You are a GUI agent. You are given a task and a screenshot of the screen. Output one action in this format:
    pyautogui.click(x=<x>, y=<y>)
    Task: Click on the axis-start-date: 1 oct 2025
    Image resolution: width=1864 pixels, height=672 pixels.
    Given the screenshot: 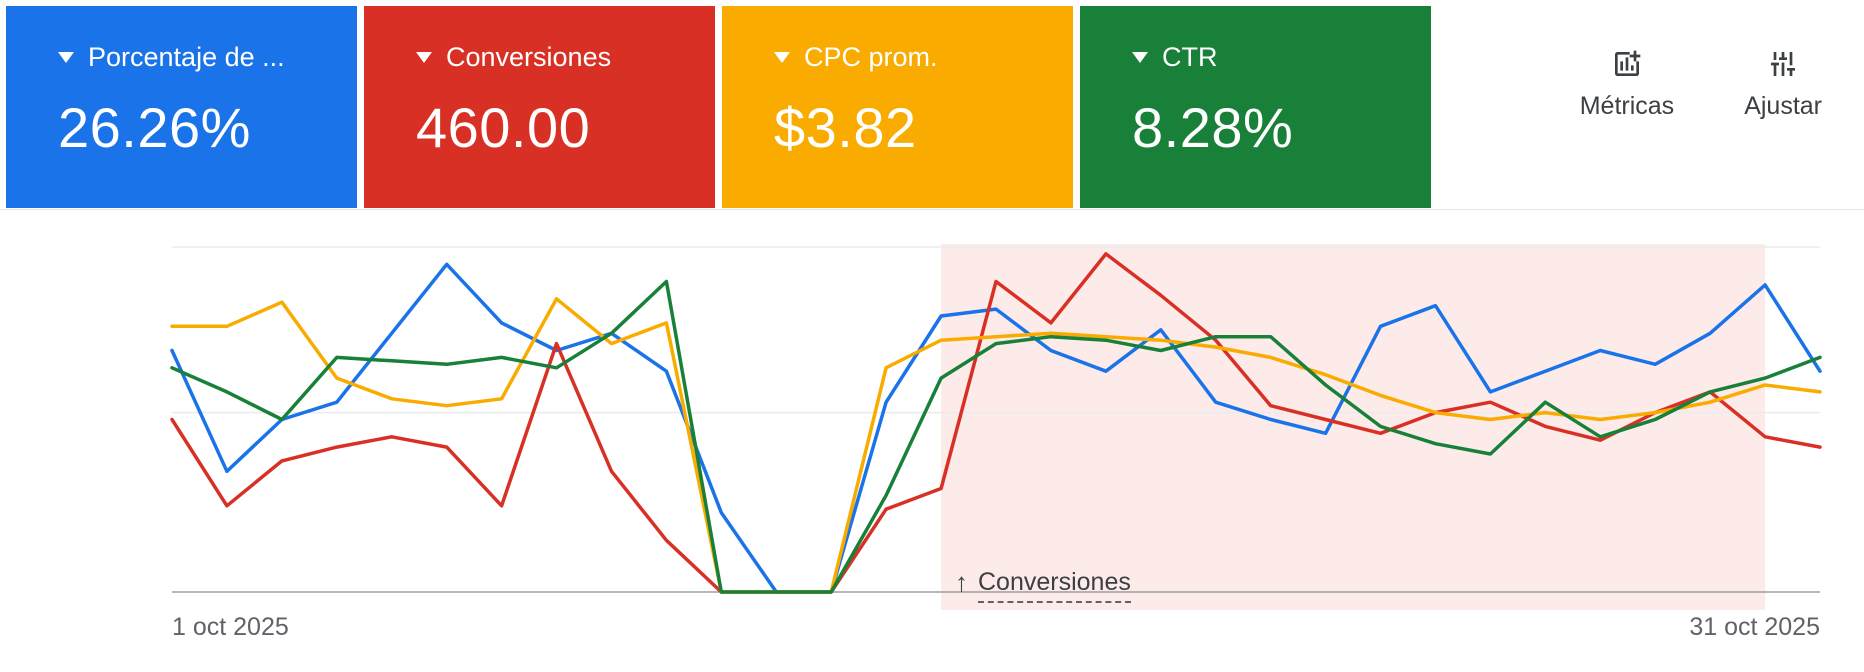 What is the action you would take?
    pyautogui.click(x=230, y=627)
    